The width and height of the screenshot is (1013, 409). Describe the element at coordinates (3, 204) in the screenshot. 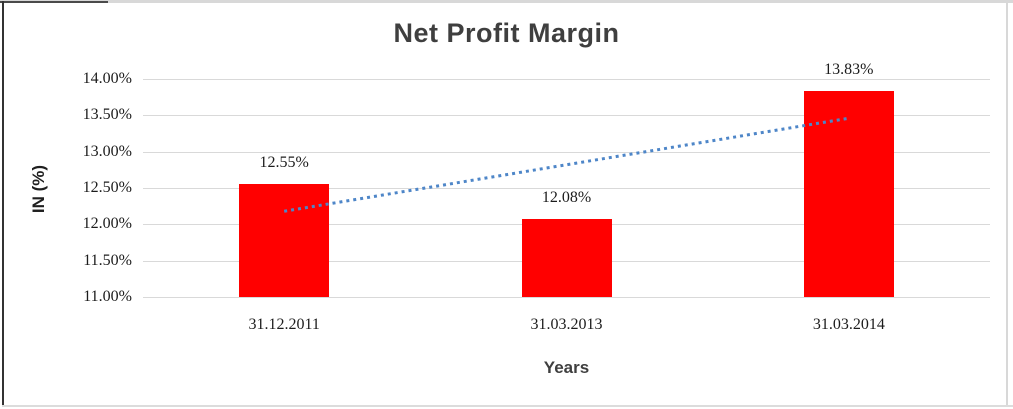

I see `chart-border-left` at that location.